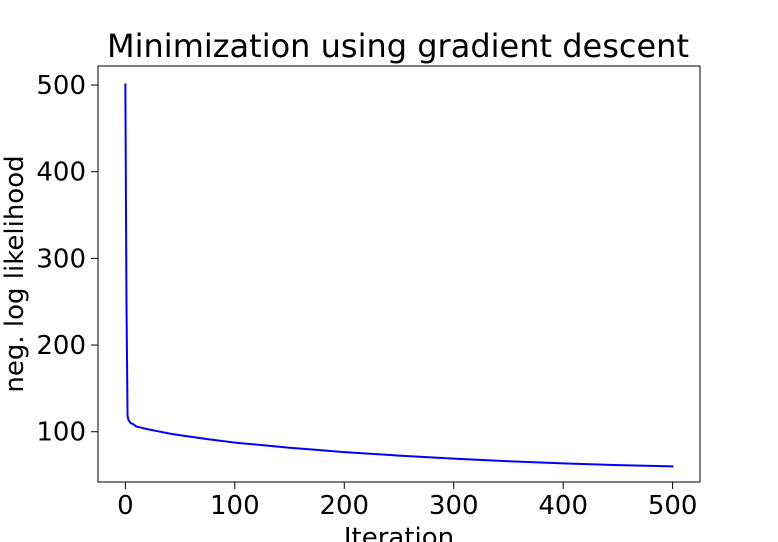  What do you see at coordinates (61, 433) in the screenshot?
I see `y-tick-label: 100` at bounding box center [61, 433].